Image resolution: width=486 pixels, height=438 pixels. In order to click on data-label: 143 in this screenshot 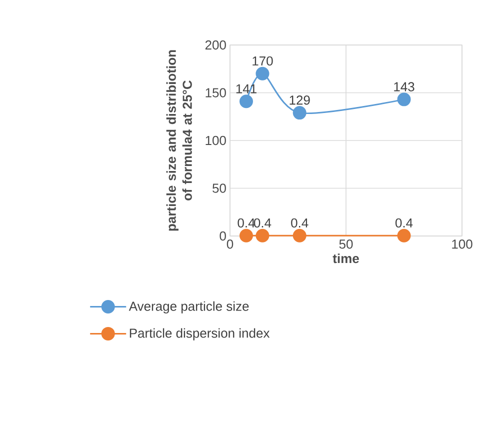, I will do `click(404, 87)`.